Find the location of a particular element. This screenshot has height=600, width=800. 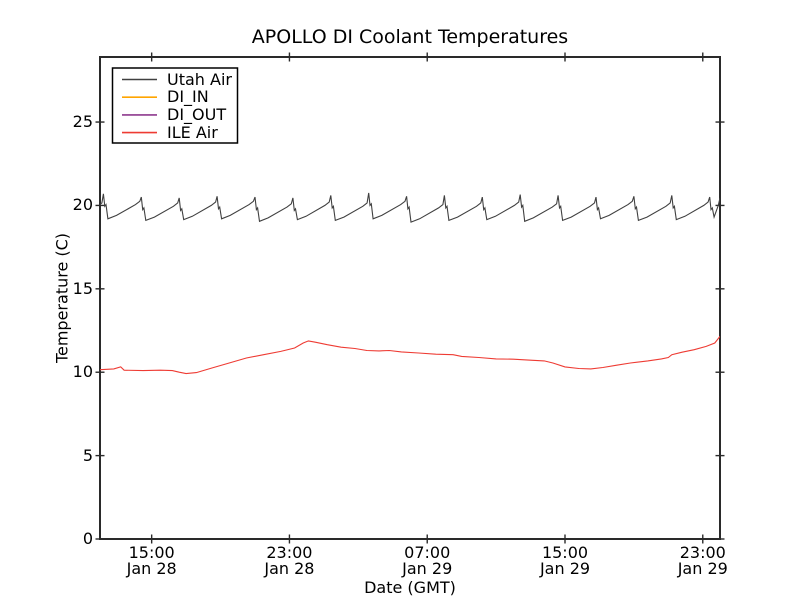

x-tick-time: 07:00 is located at coordinates (427, 552).